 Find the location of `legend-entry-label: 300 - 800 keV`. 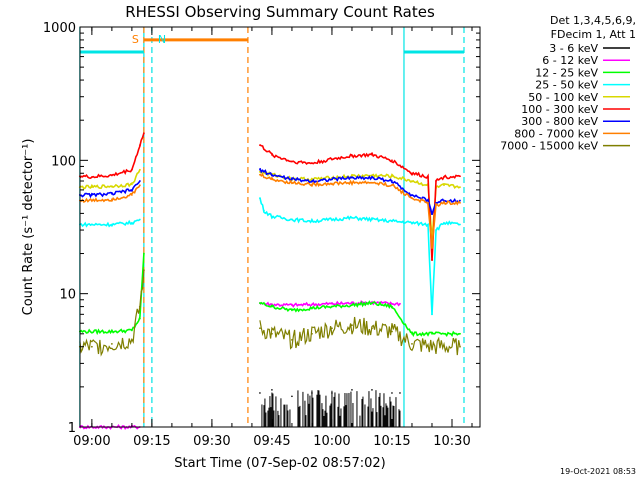

legend-entry-label: 300 - 800 keV is located at coordinates (559, 121).